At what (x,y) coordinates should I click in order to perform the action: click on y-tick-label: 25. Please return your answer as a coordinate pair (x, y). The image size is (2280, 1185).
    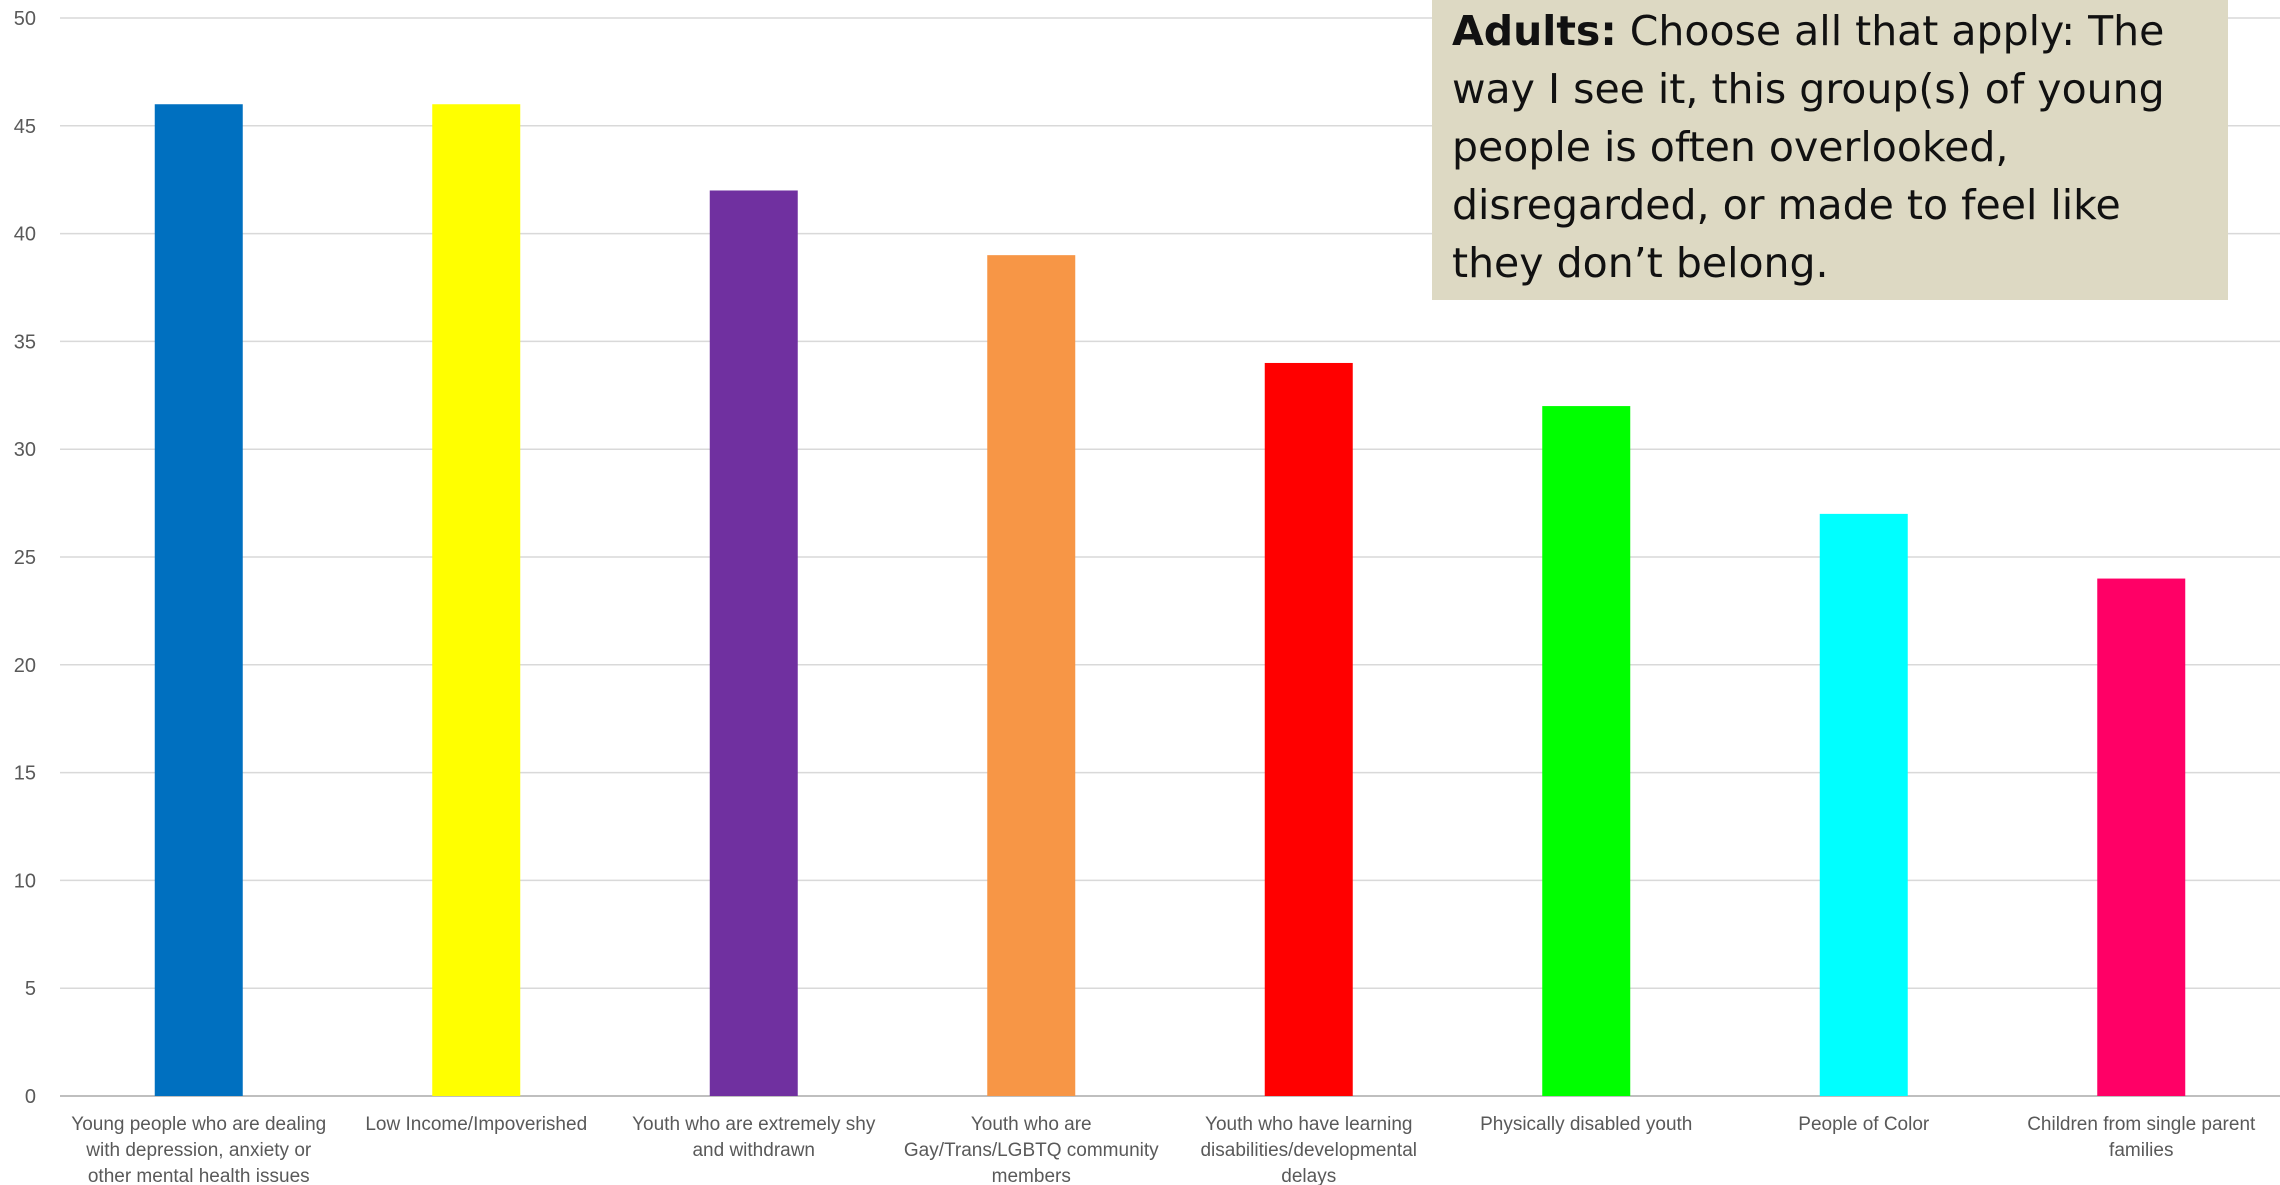
    Looking at the image, I should click on (25, 558).